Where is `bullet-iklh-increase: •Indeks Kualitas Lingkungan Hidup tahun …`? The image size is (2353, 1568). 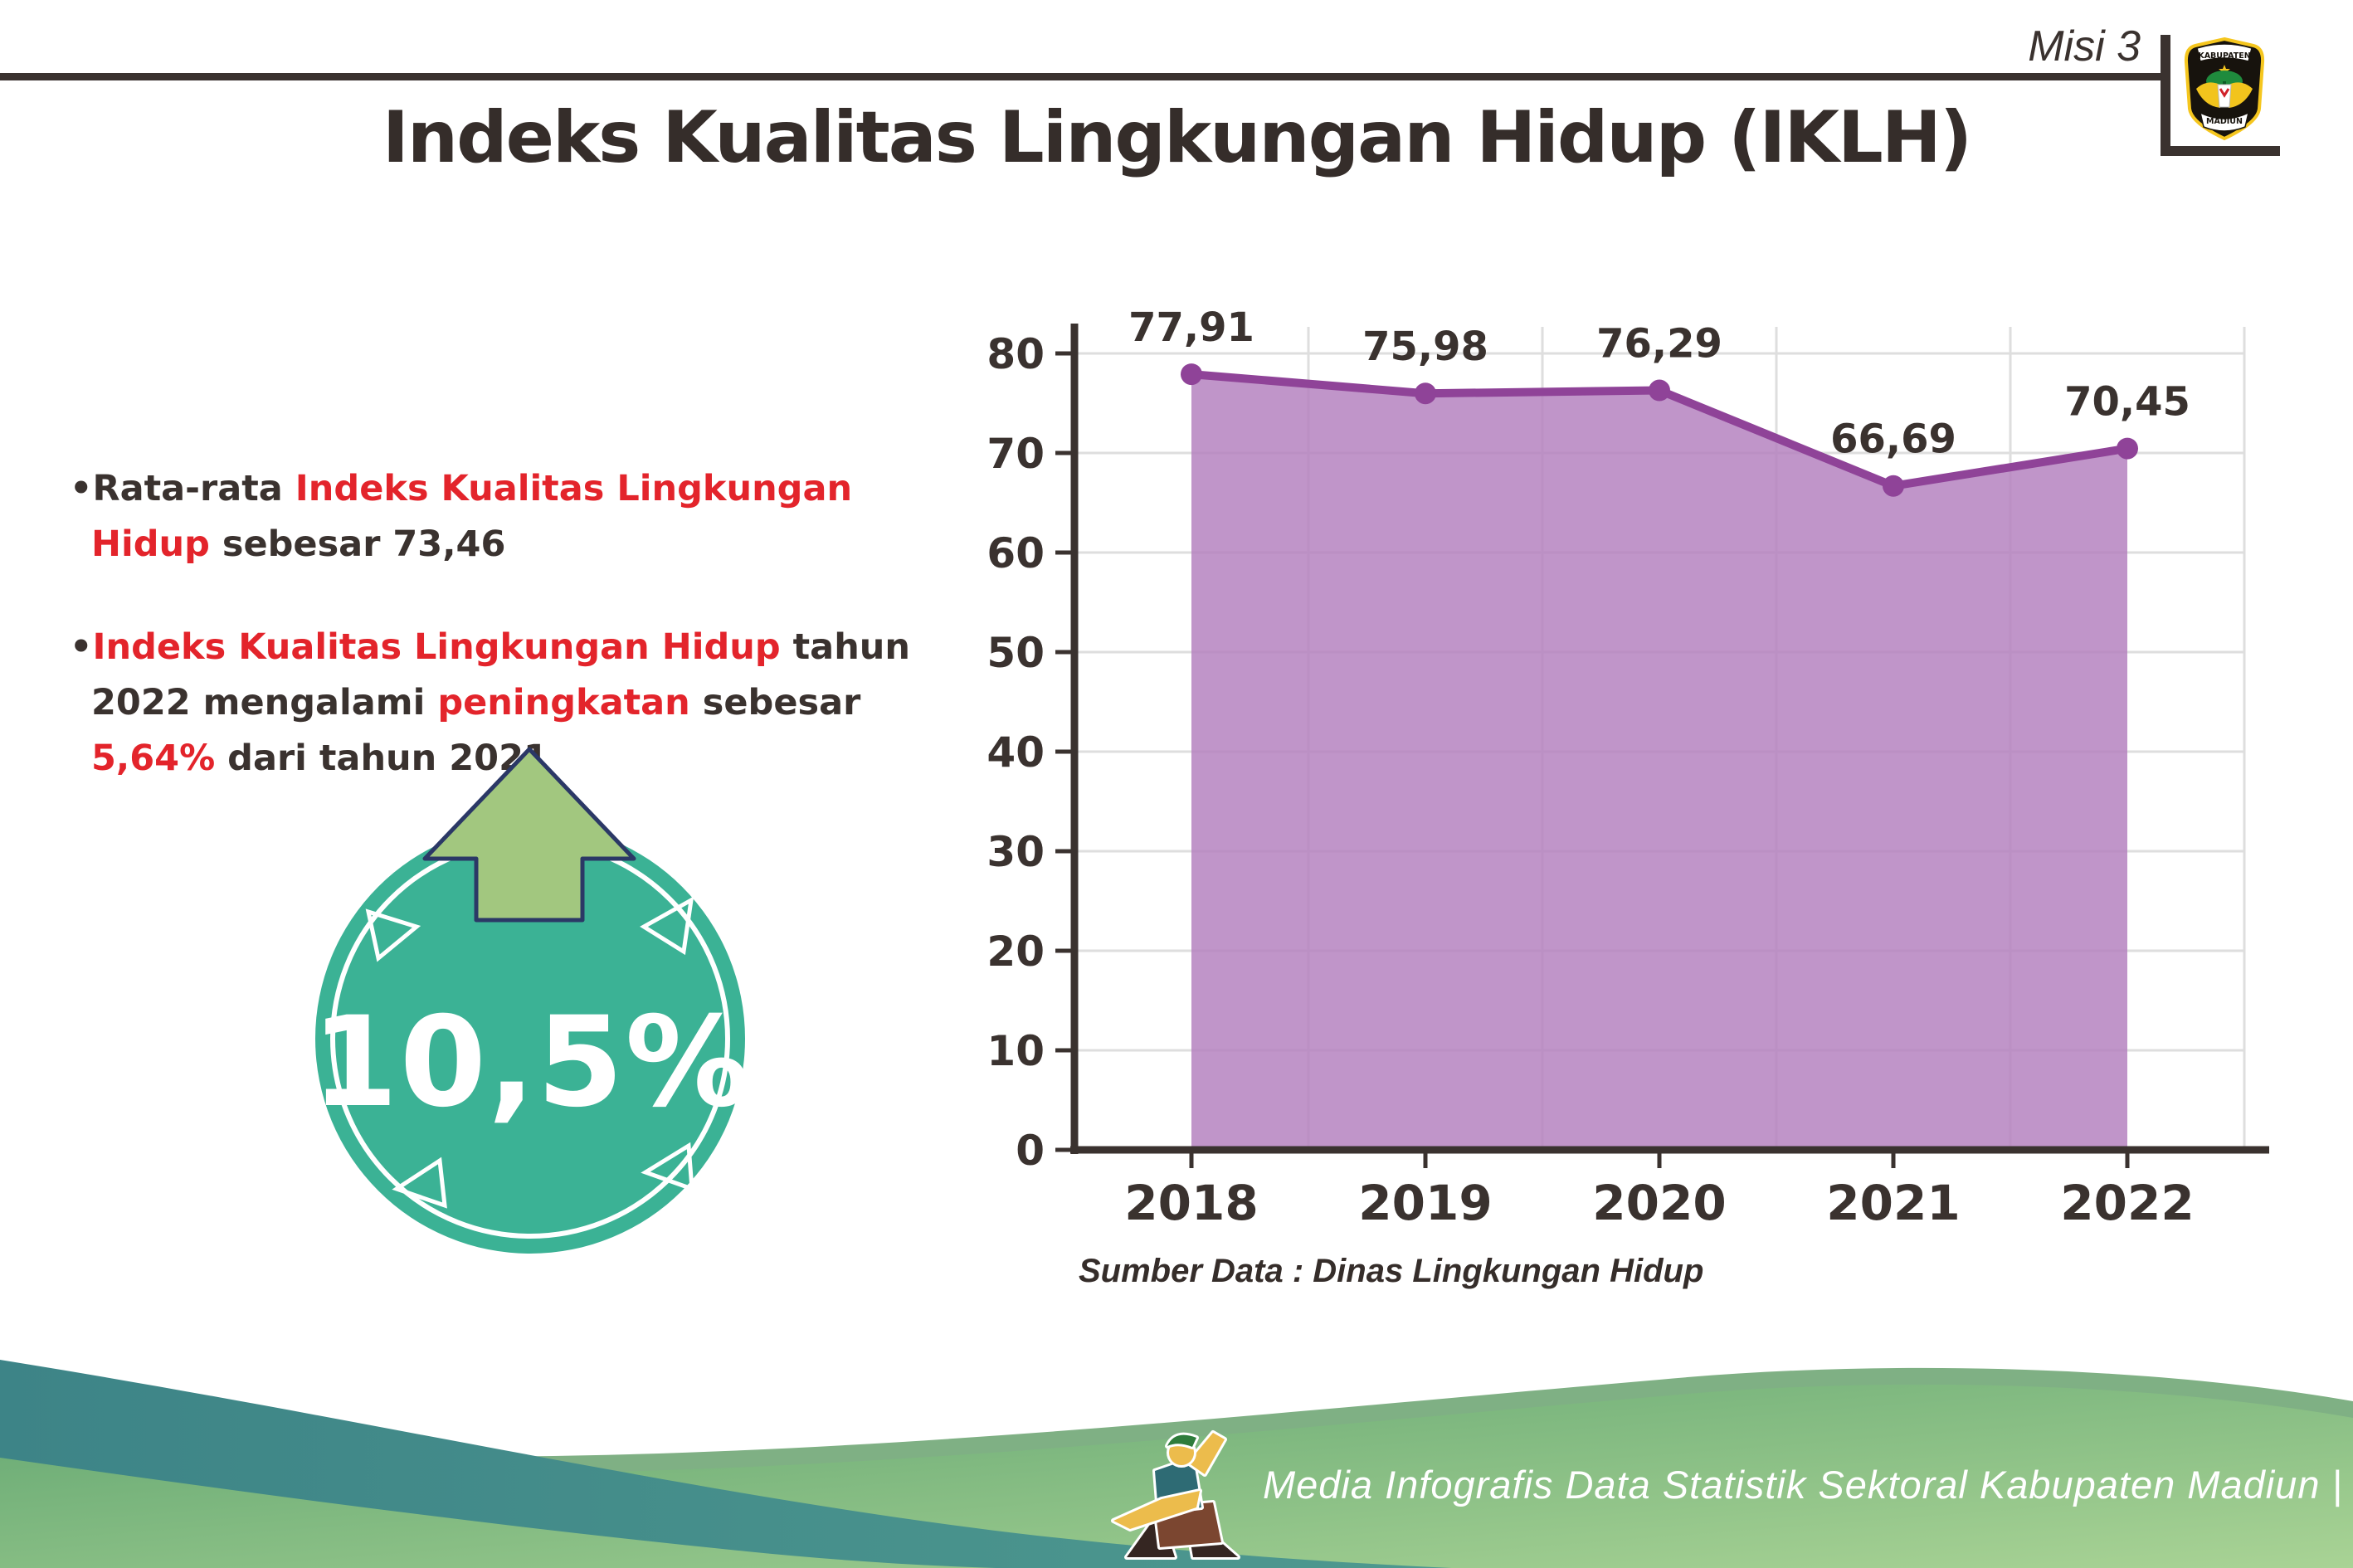
bullet-iklh-increase: •Indeks Kualitas Lingkungan Hidup tahun … is located at coordinates (490, 702).